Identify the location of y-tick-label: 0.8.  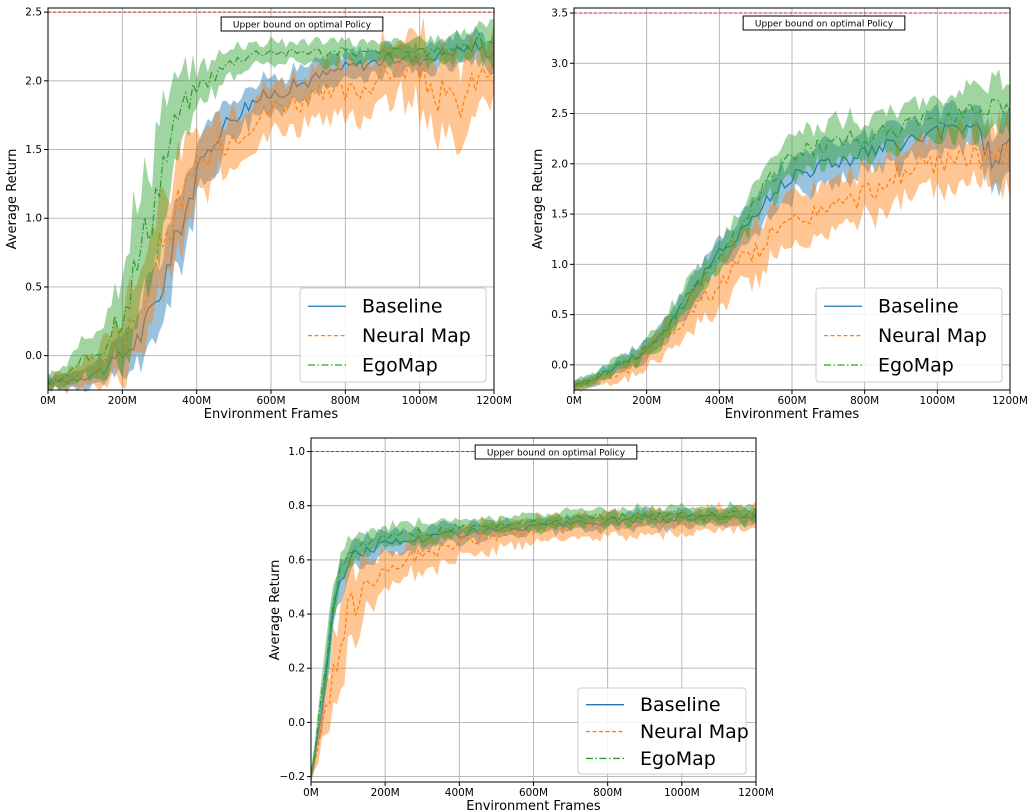
(296, 506).